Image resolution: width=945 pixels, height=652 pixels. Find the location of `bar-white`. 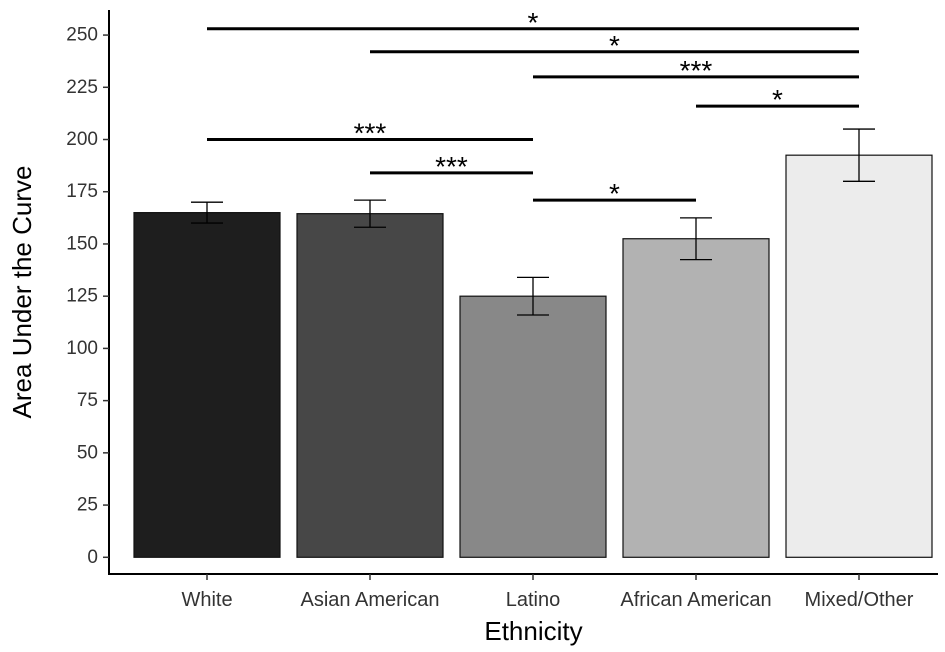

bar-white is located at coordinates (207, 385).